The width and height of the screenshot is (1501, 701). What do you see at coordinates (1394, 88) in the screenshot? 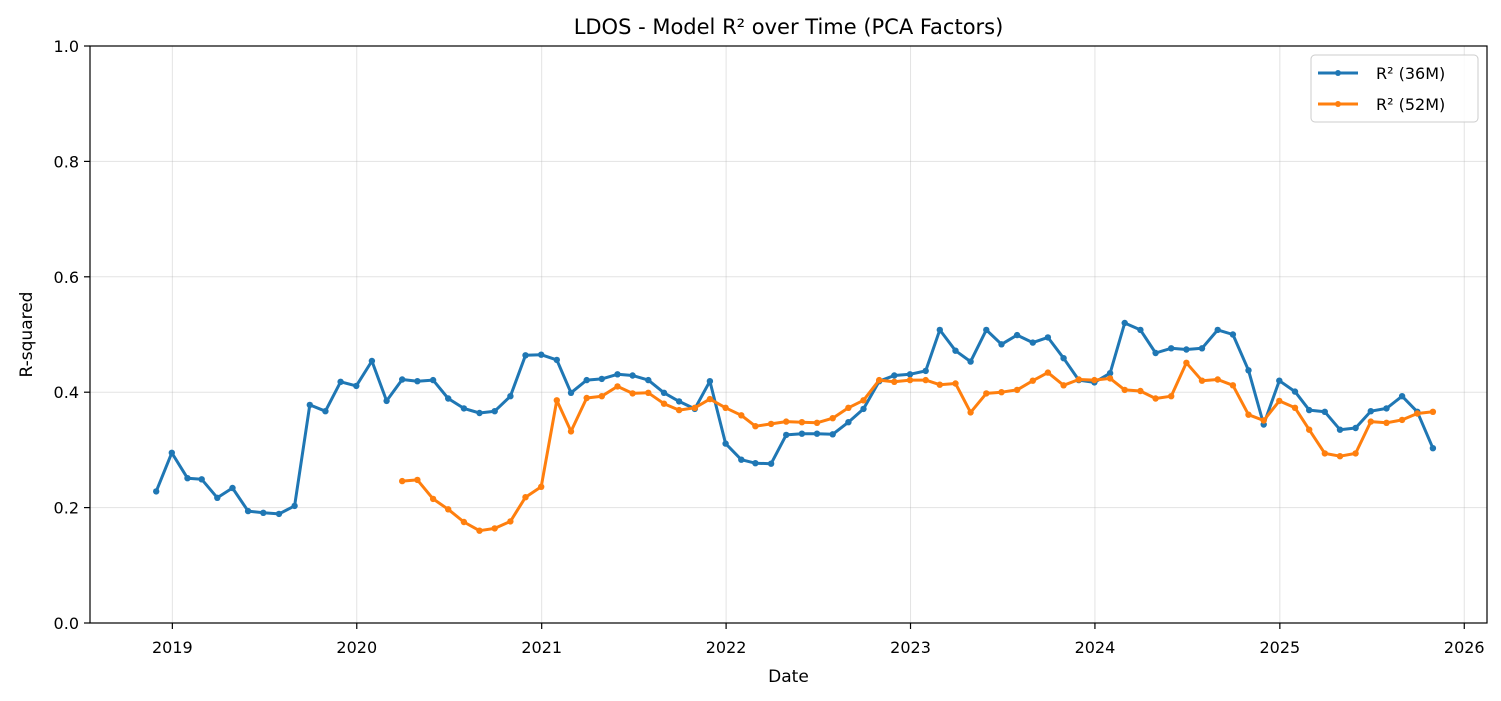
I see `legend: R² (36M) R² (52M)` at bounding box center [1394, 88].